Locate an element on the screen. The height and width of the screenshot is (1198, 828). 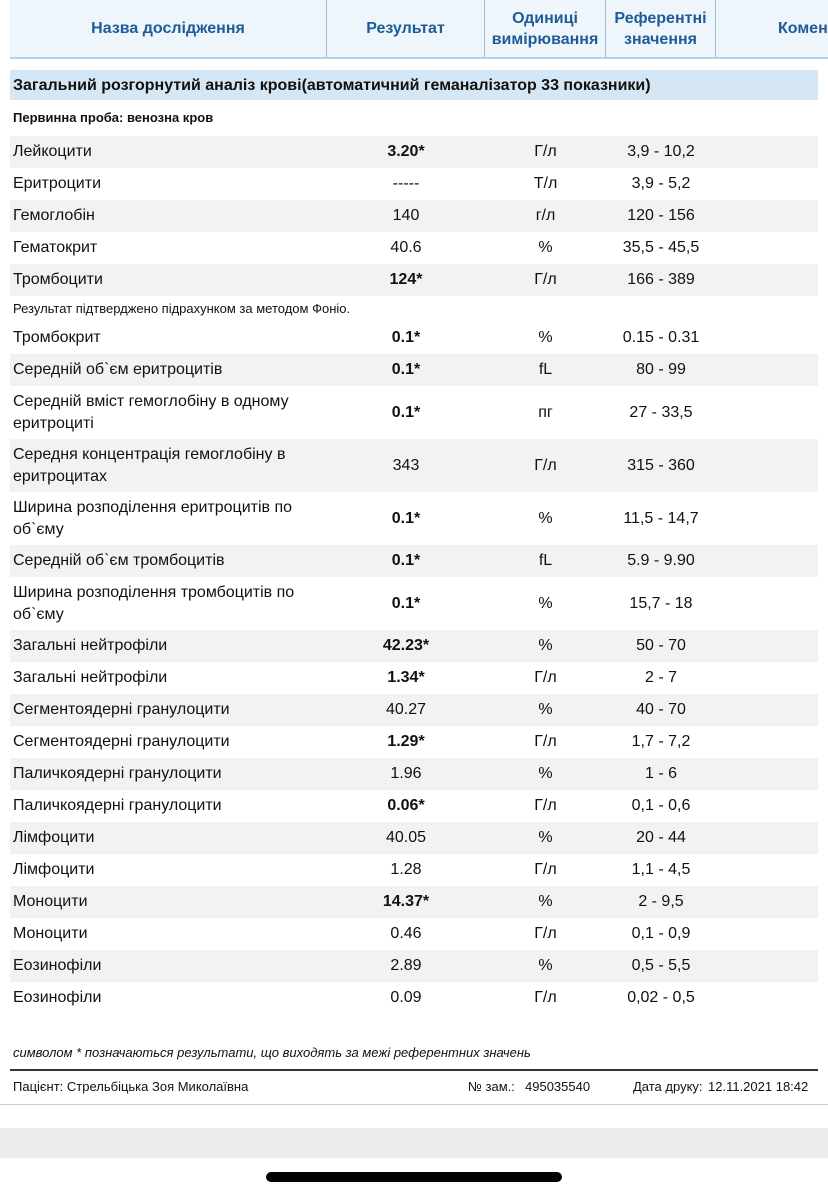
result-row: Тромбокрит 0.1*% 0.15 - 0.31 is located at coordinates (414, 338).